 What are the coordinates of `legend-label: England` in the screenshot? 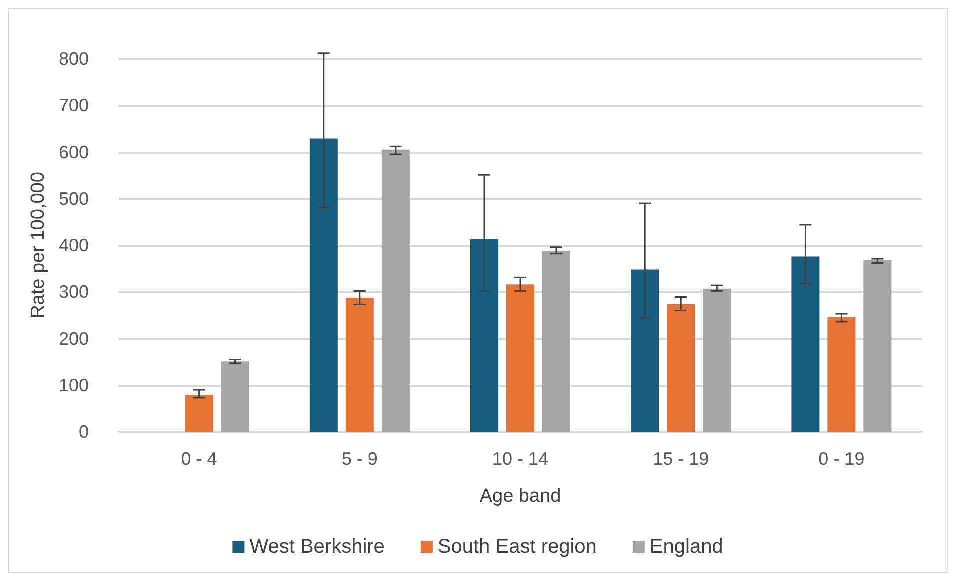 It's located at (687, 547).